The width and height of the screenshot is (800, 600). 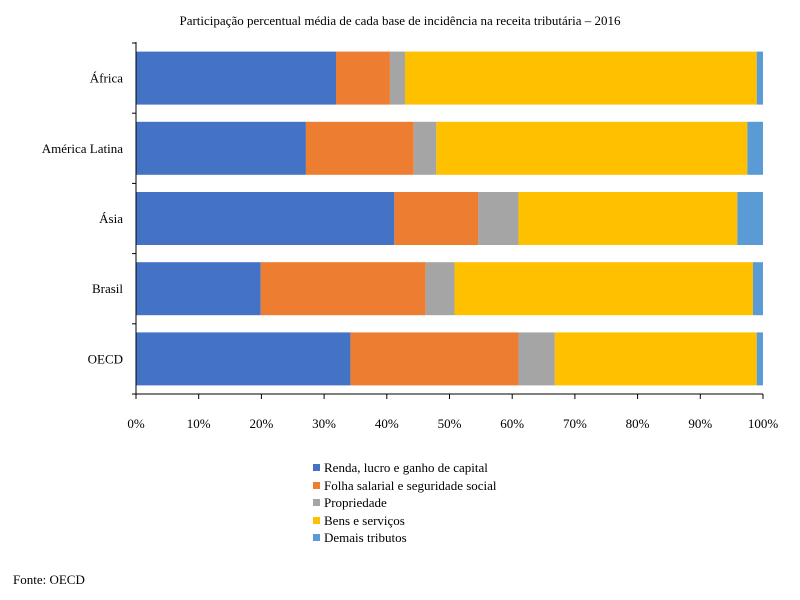 What do you see at coordinates (107, 288) in the screenshot?
I see `category-label: Brasil` at bounding box center [107, 288].